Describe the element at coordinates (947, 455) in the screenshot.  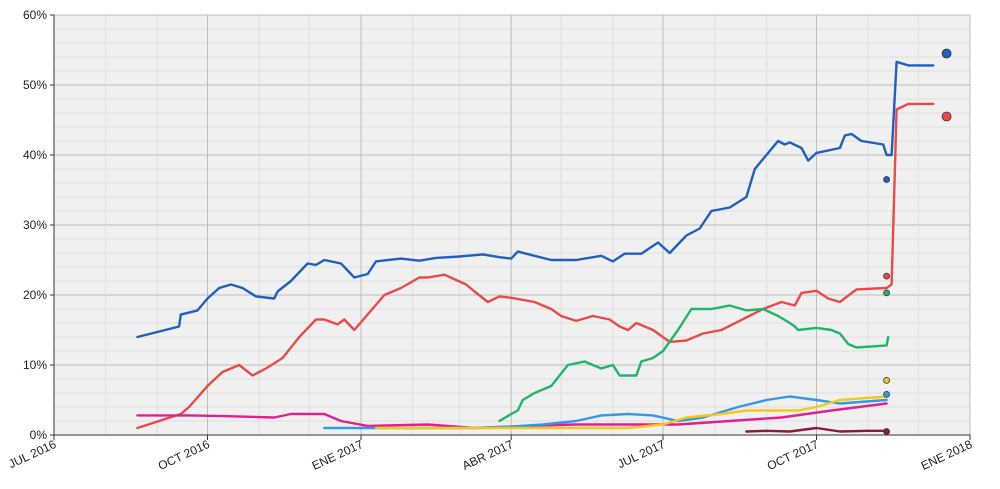
I see `x-tick-label: ENE 2018` at that location.